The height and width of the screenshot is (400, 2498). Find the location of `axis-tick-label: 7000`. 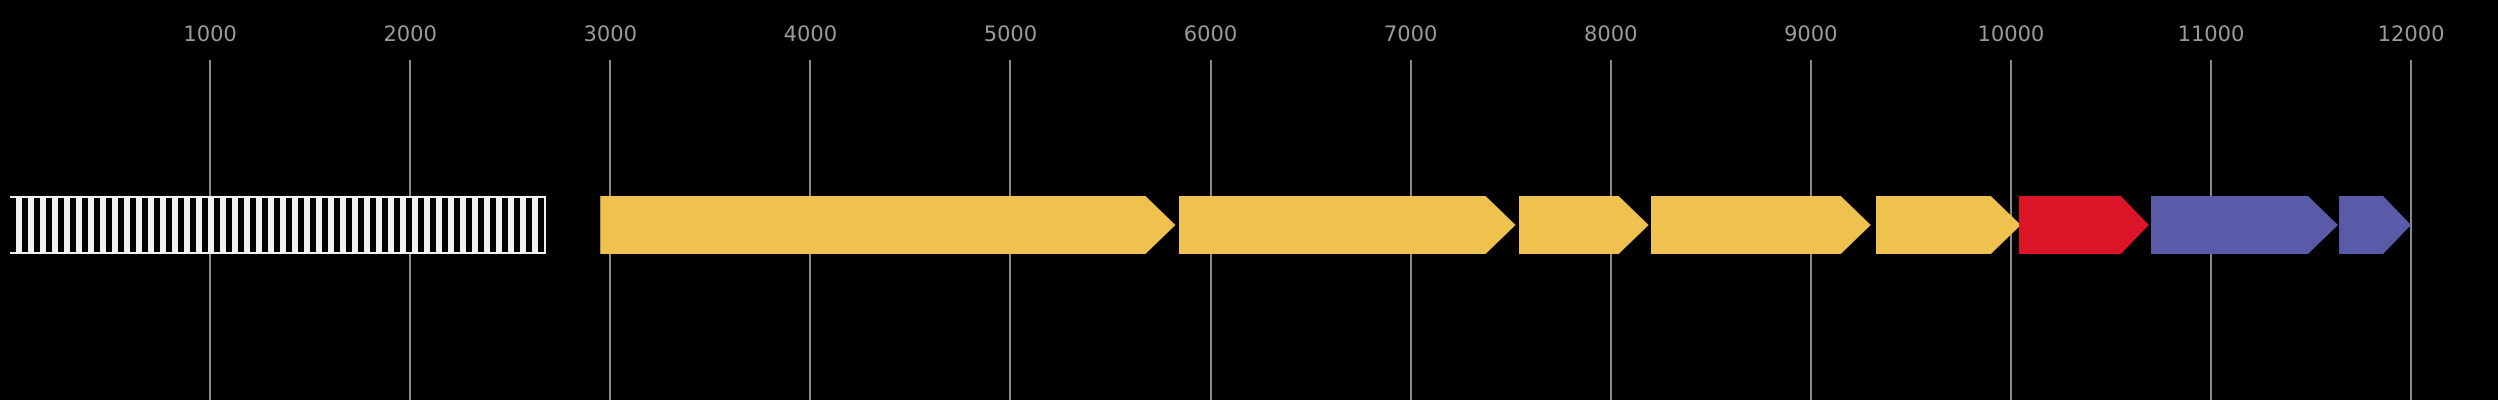

axis-tick-label: 7000 is located at coordinates (1410, 34).